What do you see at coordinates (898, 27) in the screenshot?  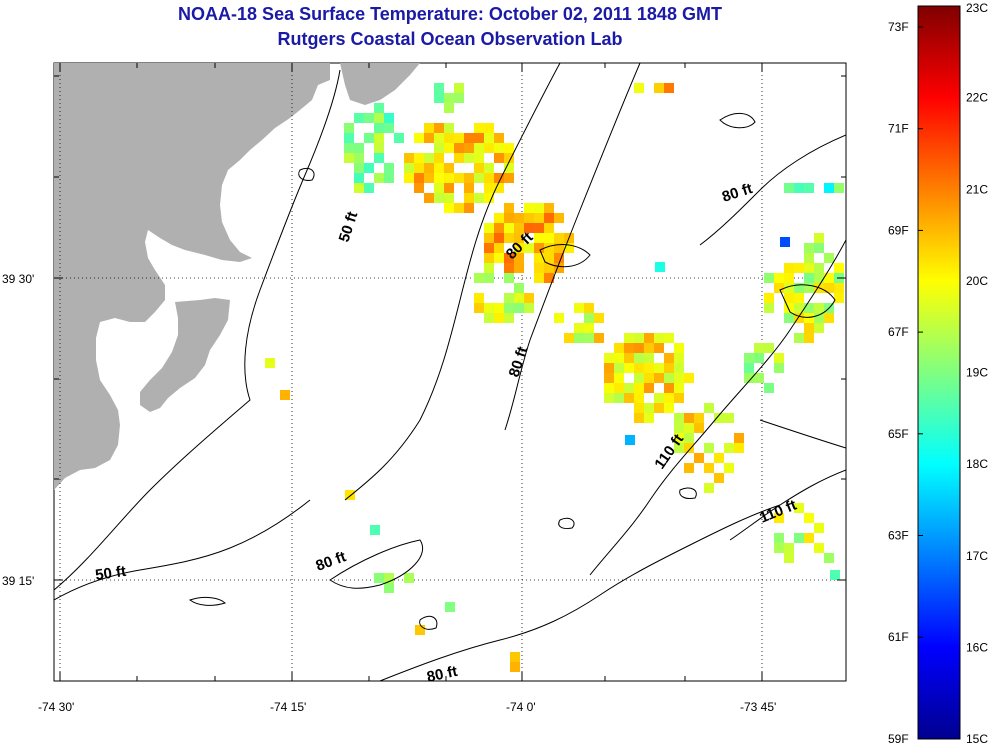 I see `colorbar-f-label: 73F` at bounding box center [898, 27].